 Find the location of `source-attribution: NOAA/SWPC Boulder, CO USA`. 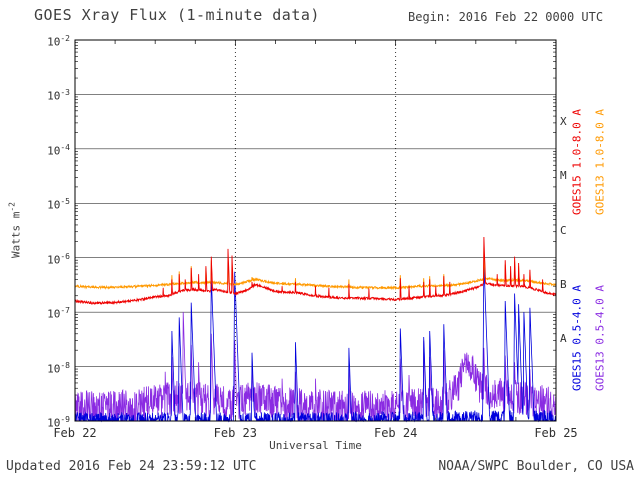

source-attribution: NOAA/SWPC Boulder, CO USA is located at coordinates (536, 466).